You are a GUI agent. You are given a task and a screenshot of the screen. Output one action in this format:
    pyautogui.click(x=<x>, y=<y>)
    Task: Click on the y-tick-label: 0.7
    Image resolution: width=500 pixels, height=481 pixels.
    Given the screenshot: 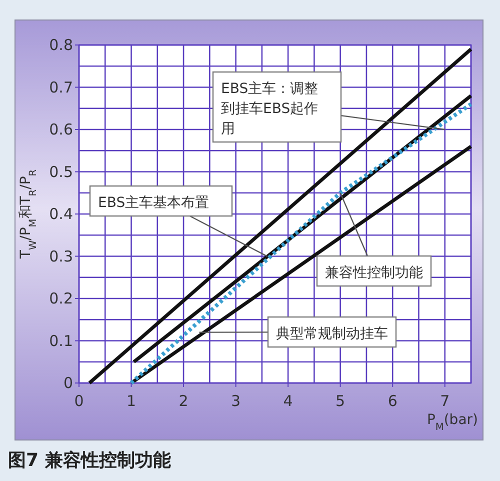 What is the action you would take?
    pyautogui.click(x=61, y=87)
    